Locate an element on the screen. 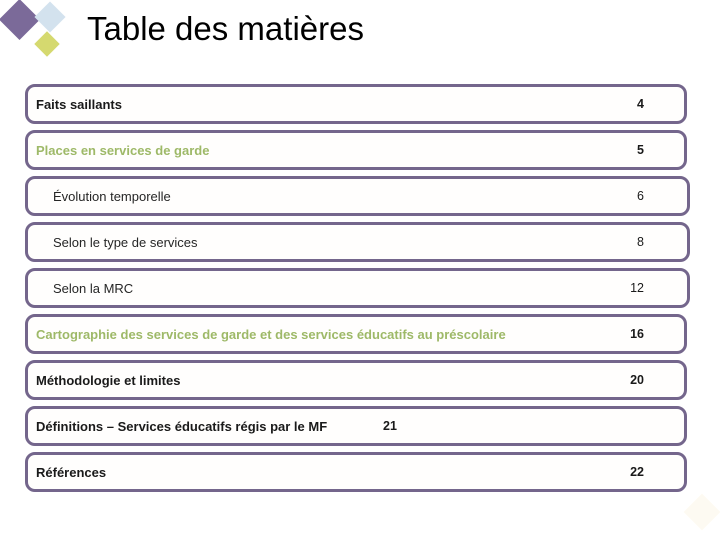  toc-row: Évolution temporelle 6 is located at coordinates (357, 196).